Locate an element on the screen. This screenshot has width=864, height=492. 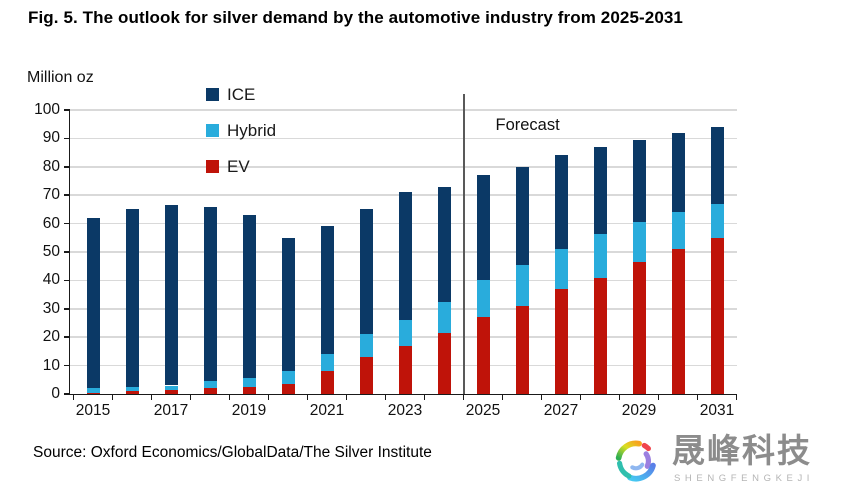
y-axis-tick-label: 70 is located at coordinates (51, 195).